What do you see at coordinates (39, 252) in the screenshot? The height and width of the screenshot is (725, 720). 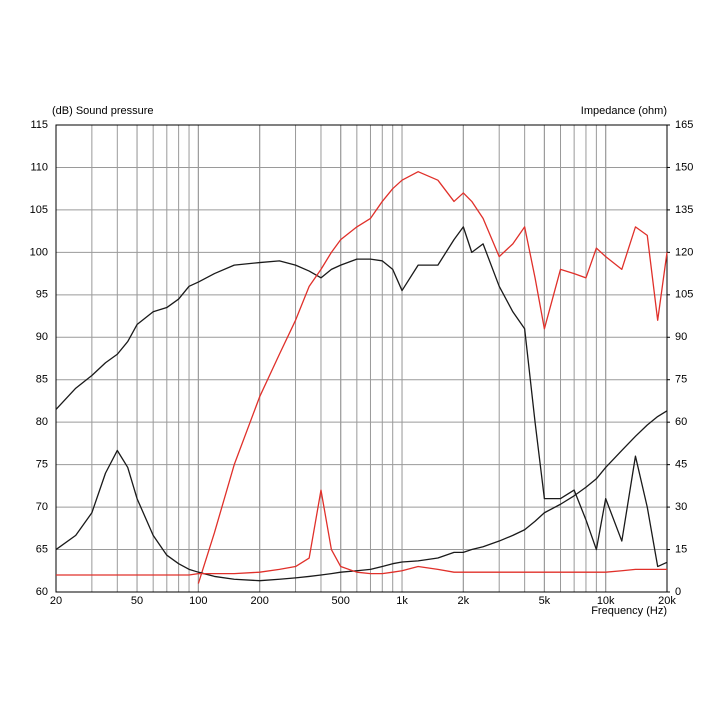 I see `y-tick-label: 100` at bounding box center [39, 252].